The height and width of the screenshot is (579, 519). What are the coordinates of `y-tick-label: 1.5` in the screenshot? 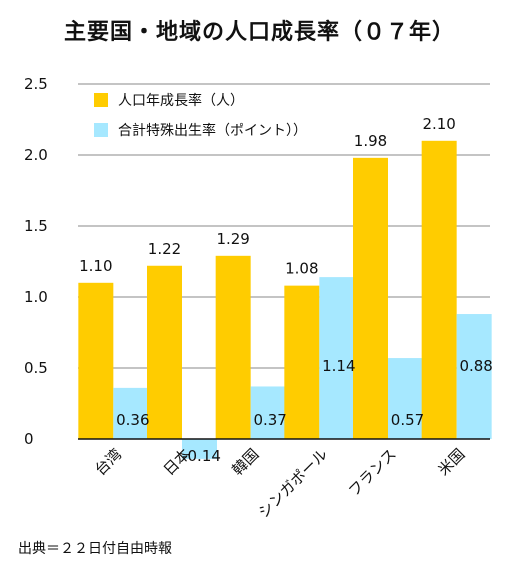 It's located at (36, 226).